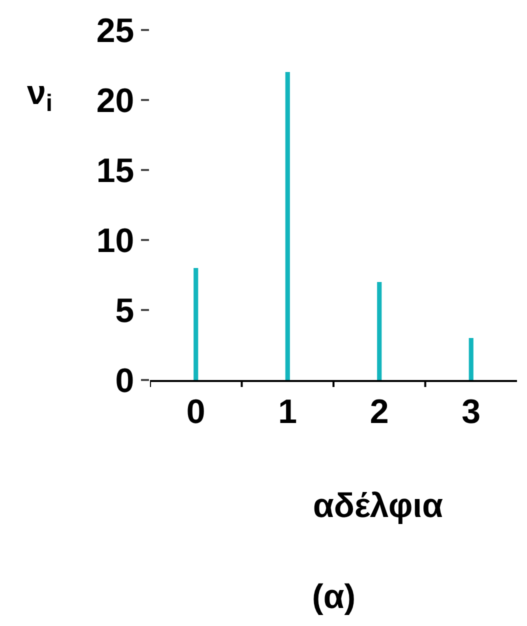  I want to click on y-tick-label: 5, so click(124, 311).